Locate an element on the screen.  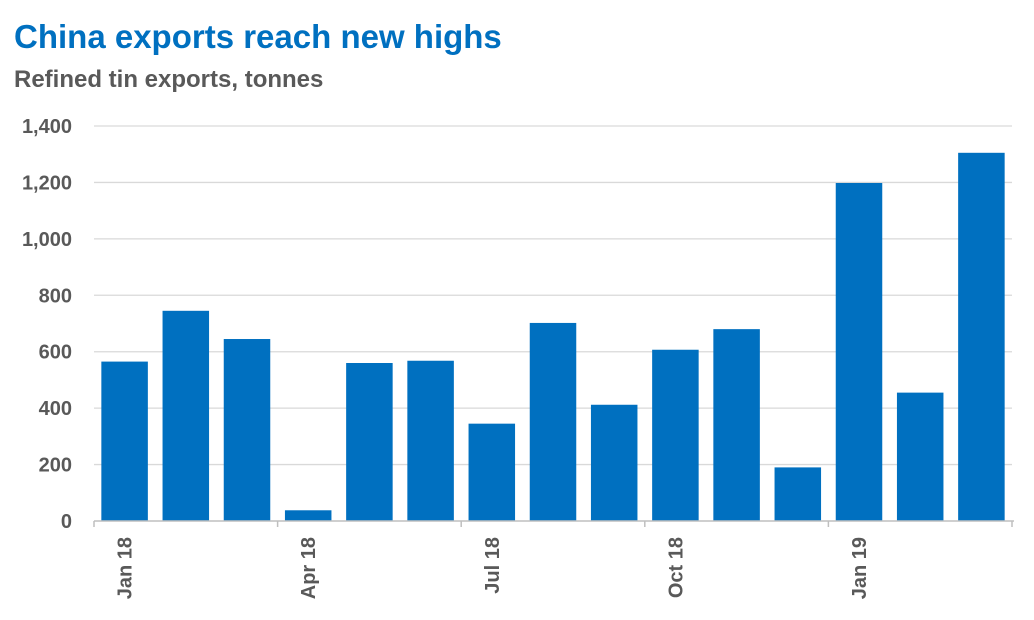
x-tick-labels: Jan 18 Apr 18 Jul 18 Oct 18 Jan 19 is located at coordinates (493, 568).